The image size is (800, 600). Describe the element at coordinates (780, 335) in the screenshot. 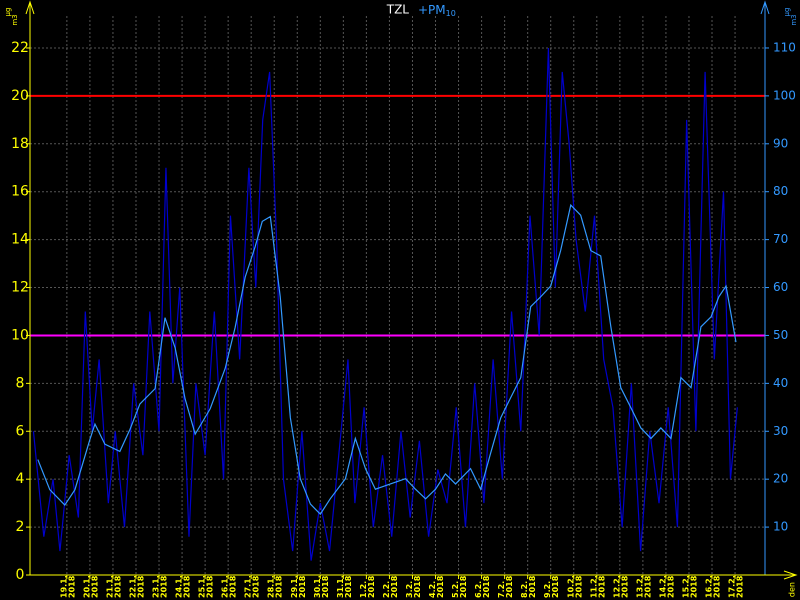

I see `y2-tick-label: 50` at that location.